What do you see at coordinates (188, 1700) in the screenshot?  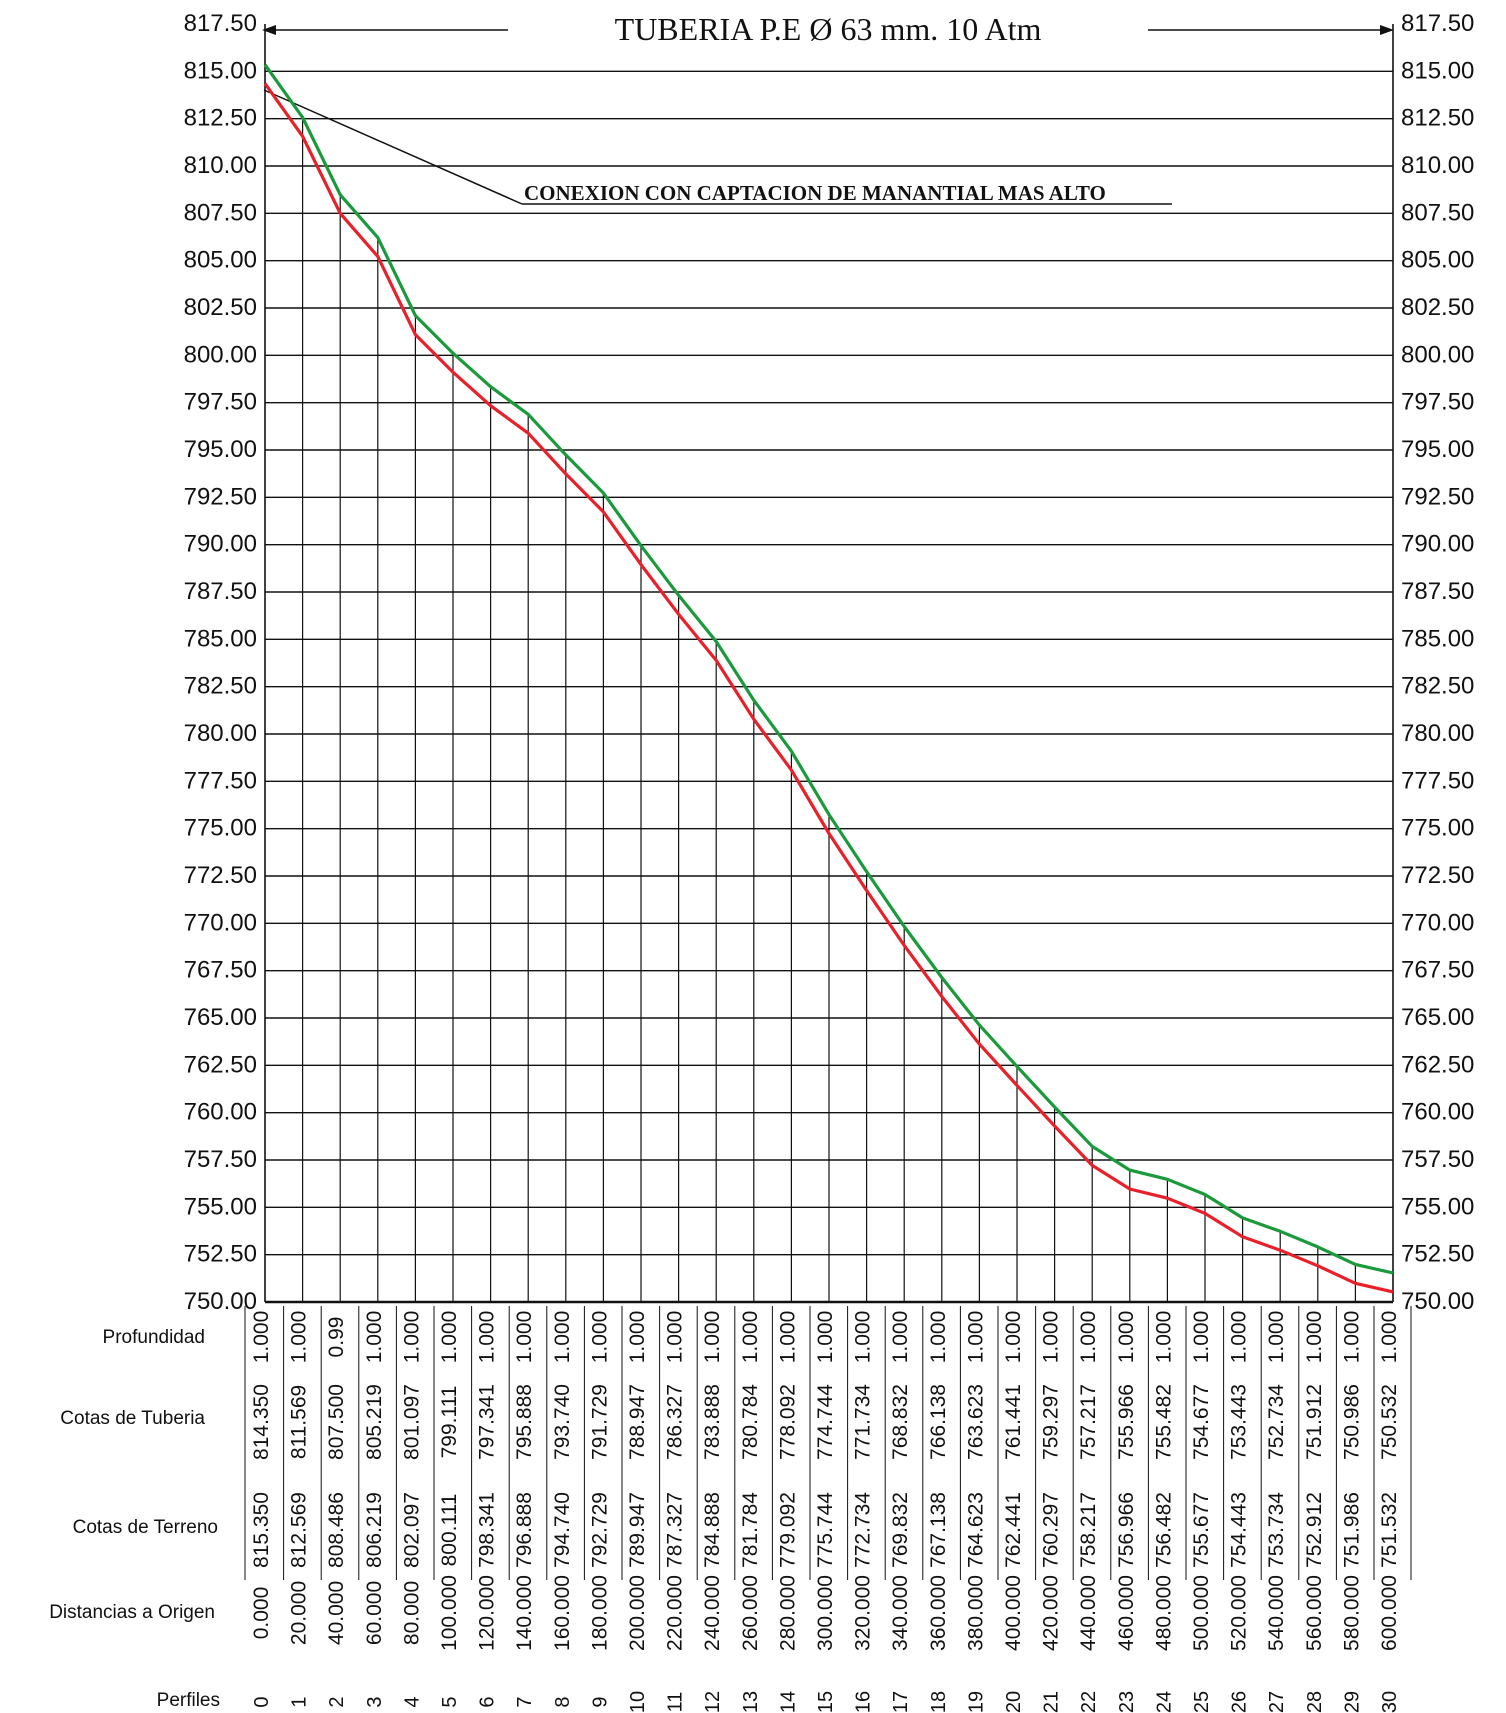 I see `table-row-label: Perfiles` at bounding box center [188, 1700].